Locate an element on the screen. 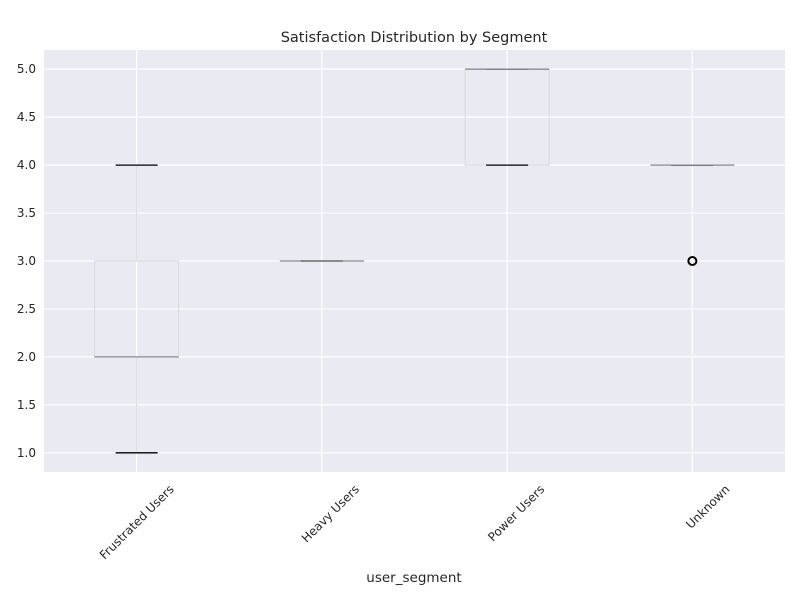 The width and height of the screenshot is (800, 600). x-tick-label-power-users: Power Users is located at coordinates (516, 513).